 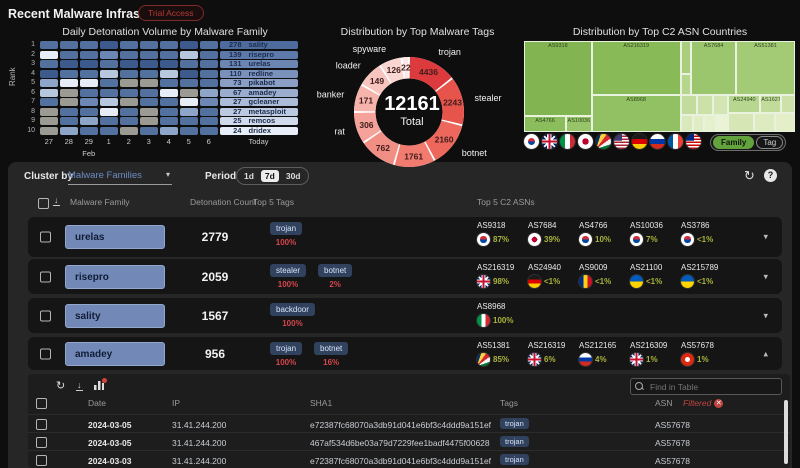 I want to click on tag-pill: stealer, so click(x=288, y=270).